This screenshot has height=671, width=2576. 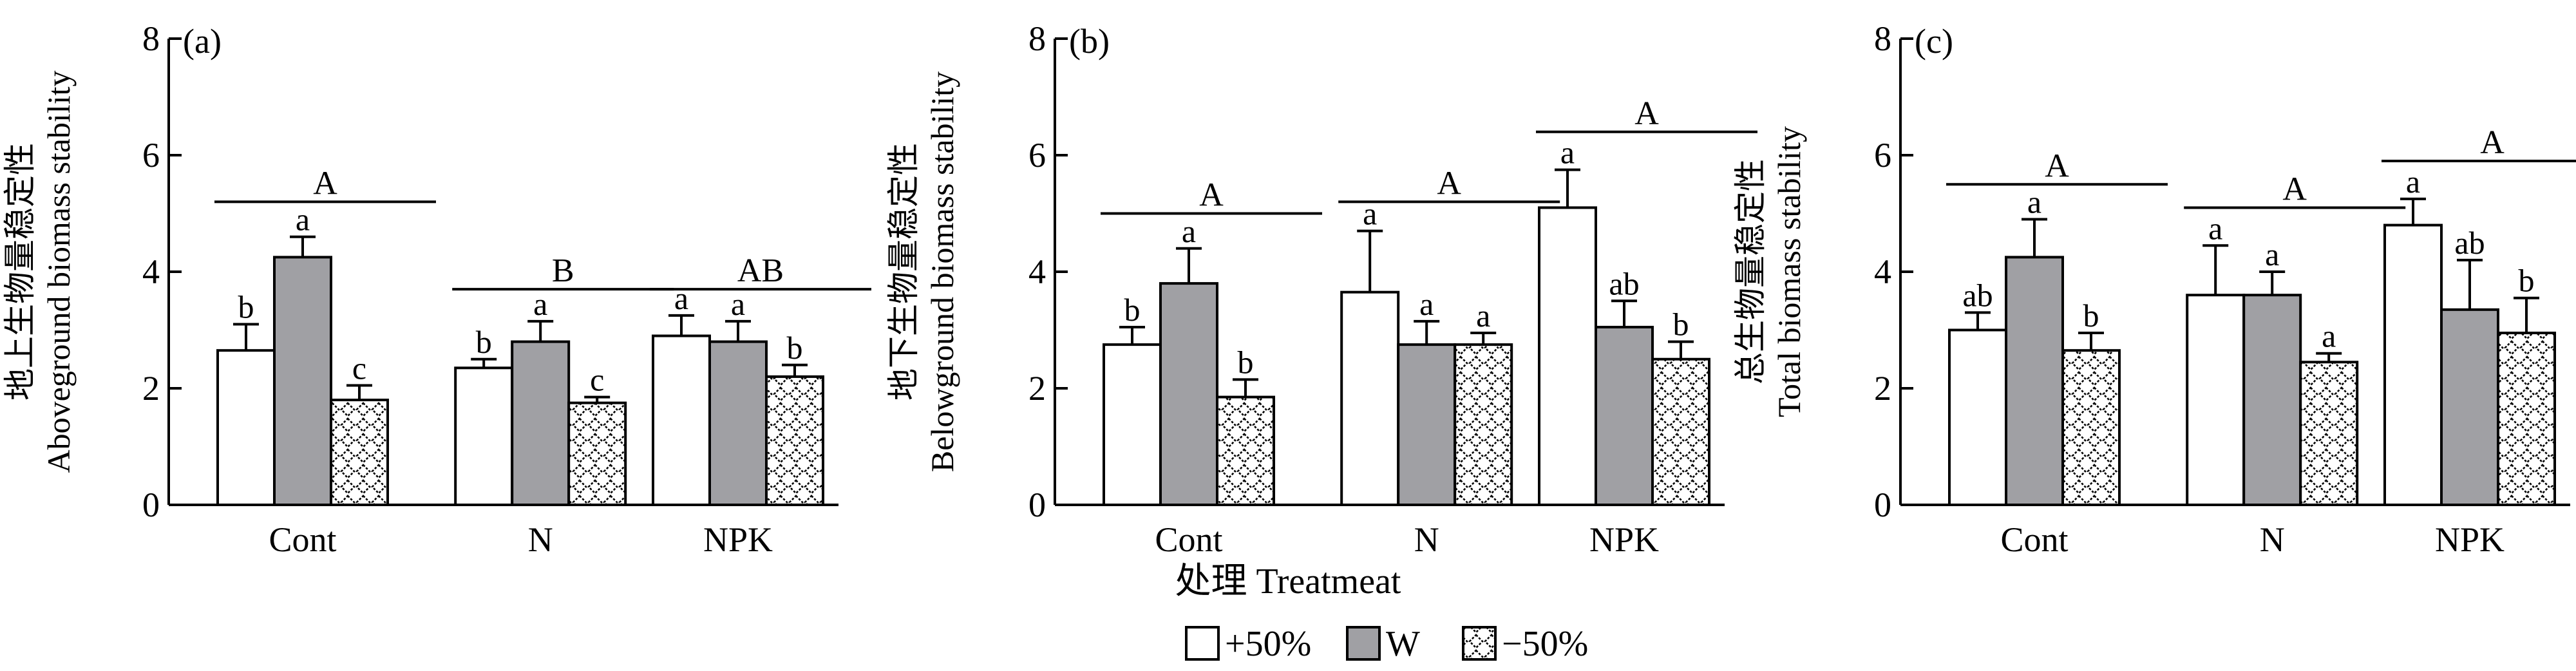 What do you see at coordinates (20, 272) in the screenshot?
I see `y-axis-title-zh: 地上生物量稳定性` at bounding box center [20, 272].